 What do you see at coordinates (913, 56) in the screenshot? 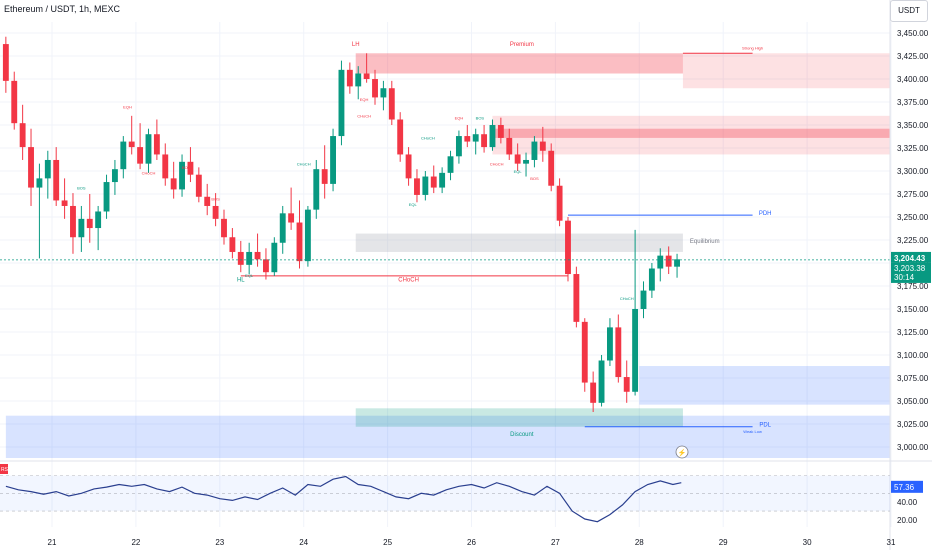
I see `y-tick-label: 3,425.00` at bounding box center [913, 56].